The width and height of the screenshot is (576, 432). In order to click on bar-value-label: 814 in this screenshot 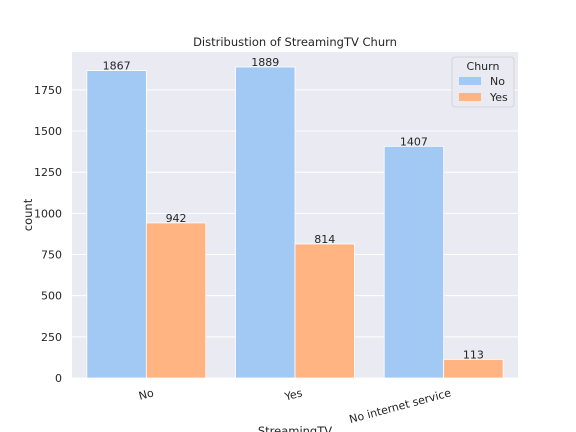, I will do `click(324, 239)`.